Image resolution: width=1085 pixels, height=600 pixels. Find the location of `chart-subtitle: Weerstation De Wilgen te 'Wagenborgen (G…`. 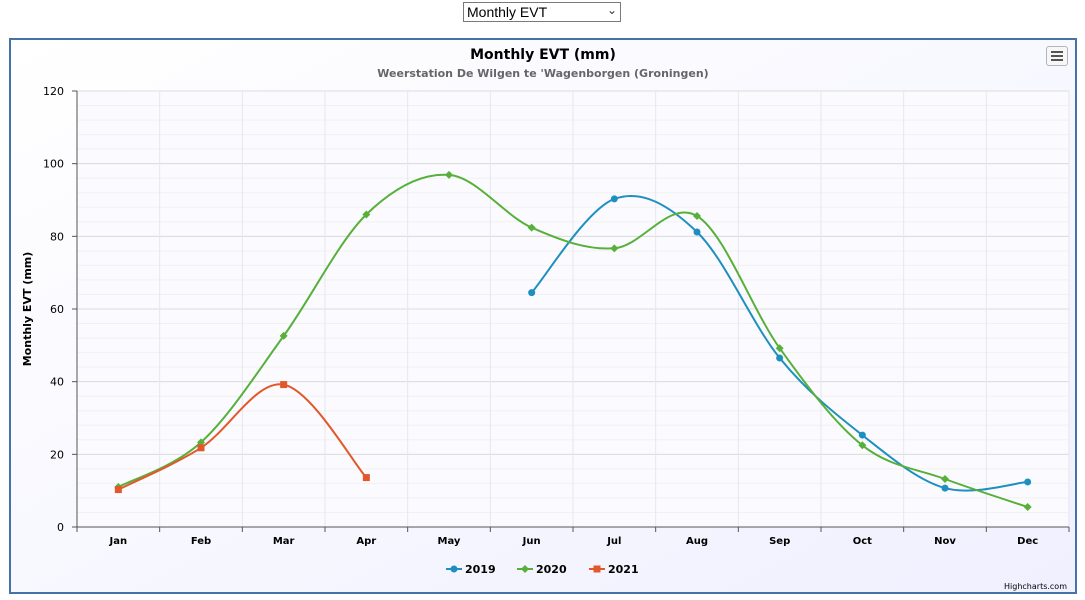

chart-subtitle: Weerstation De Wilgen te 'Wagenborgen (G… is located at coordinates (542, 73).